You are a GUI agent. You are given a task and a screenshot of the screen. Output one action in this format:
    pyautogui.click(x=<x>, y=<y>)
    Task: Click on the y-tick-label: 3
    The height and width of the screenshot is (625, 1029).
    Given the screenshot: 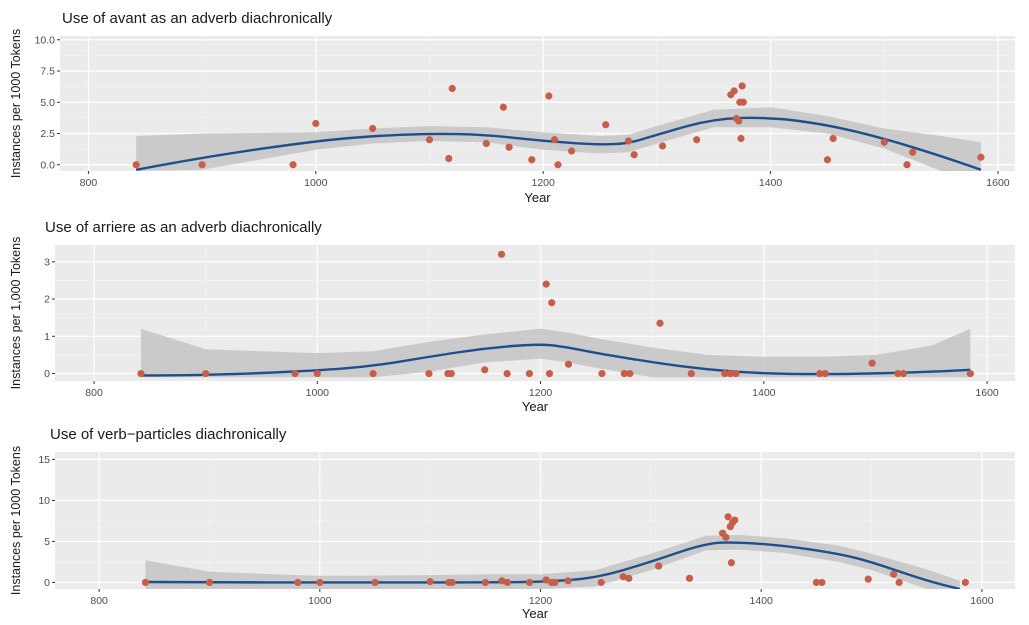 What is the action you would take?
    pyautogui.click(x=47, y=262)
    